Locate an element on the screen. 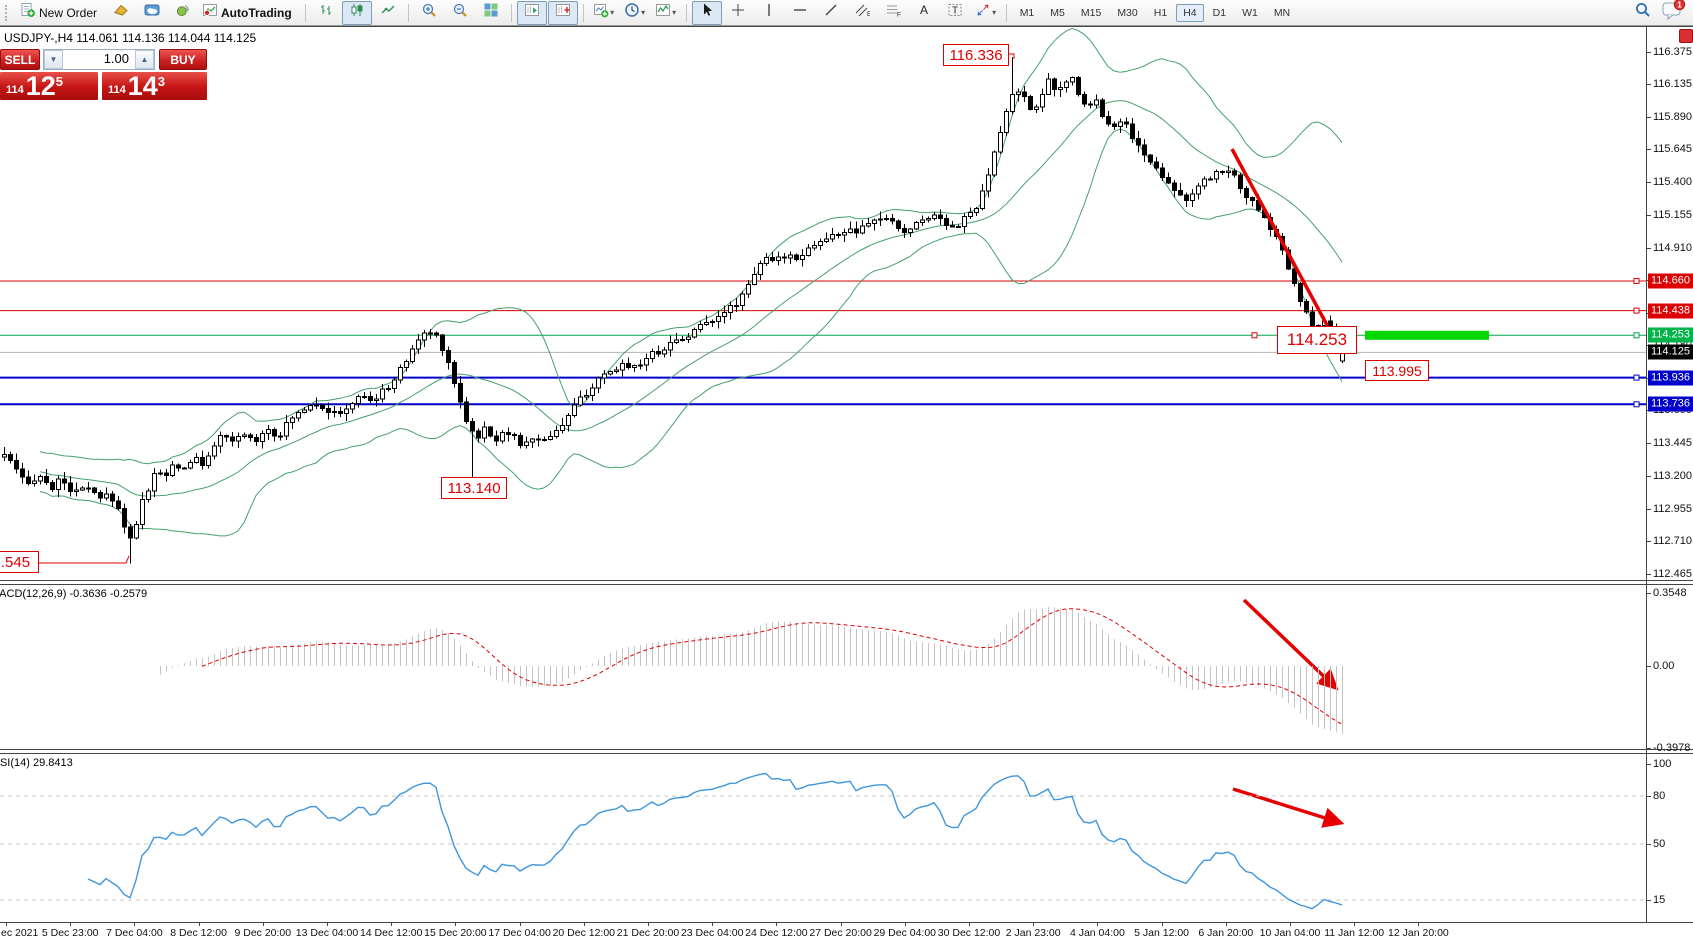  cloud-window-icon is located at coordinates (152, 12).